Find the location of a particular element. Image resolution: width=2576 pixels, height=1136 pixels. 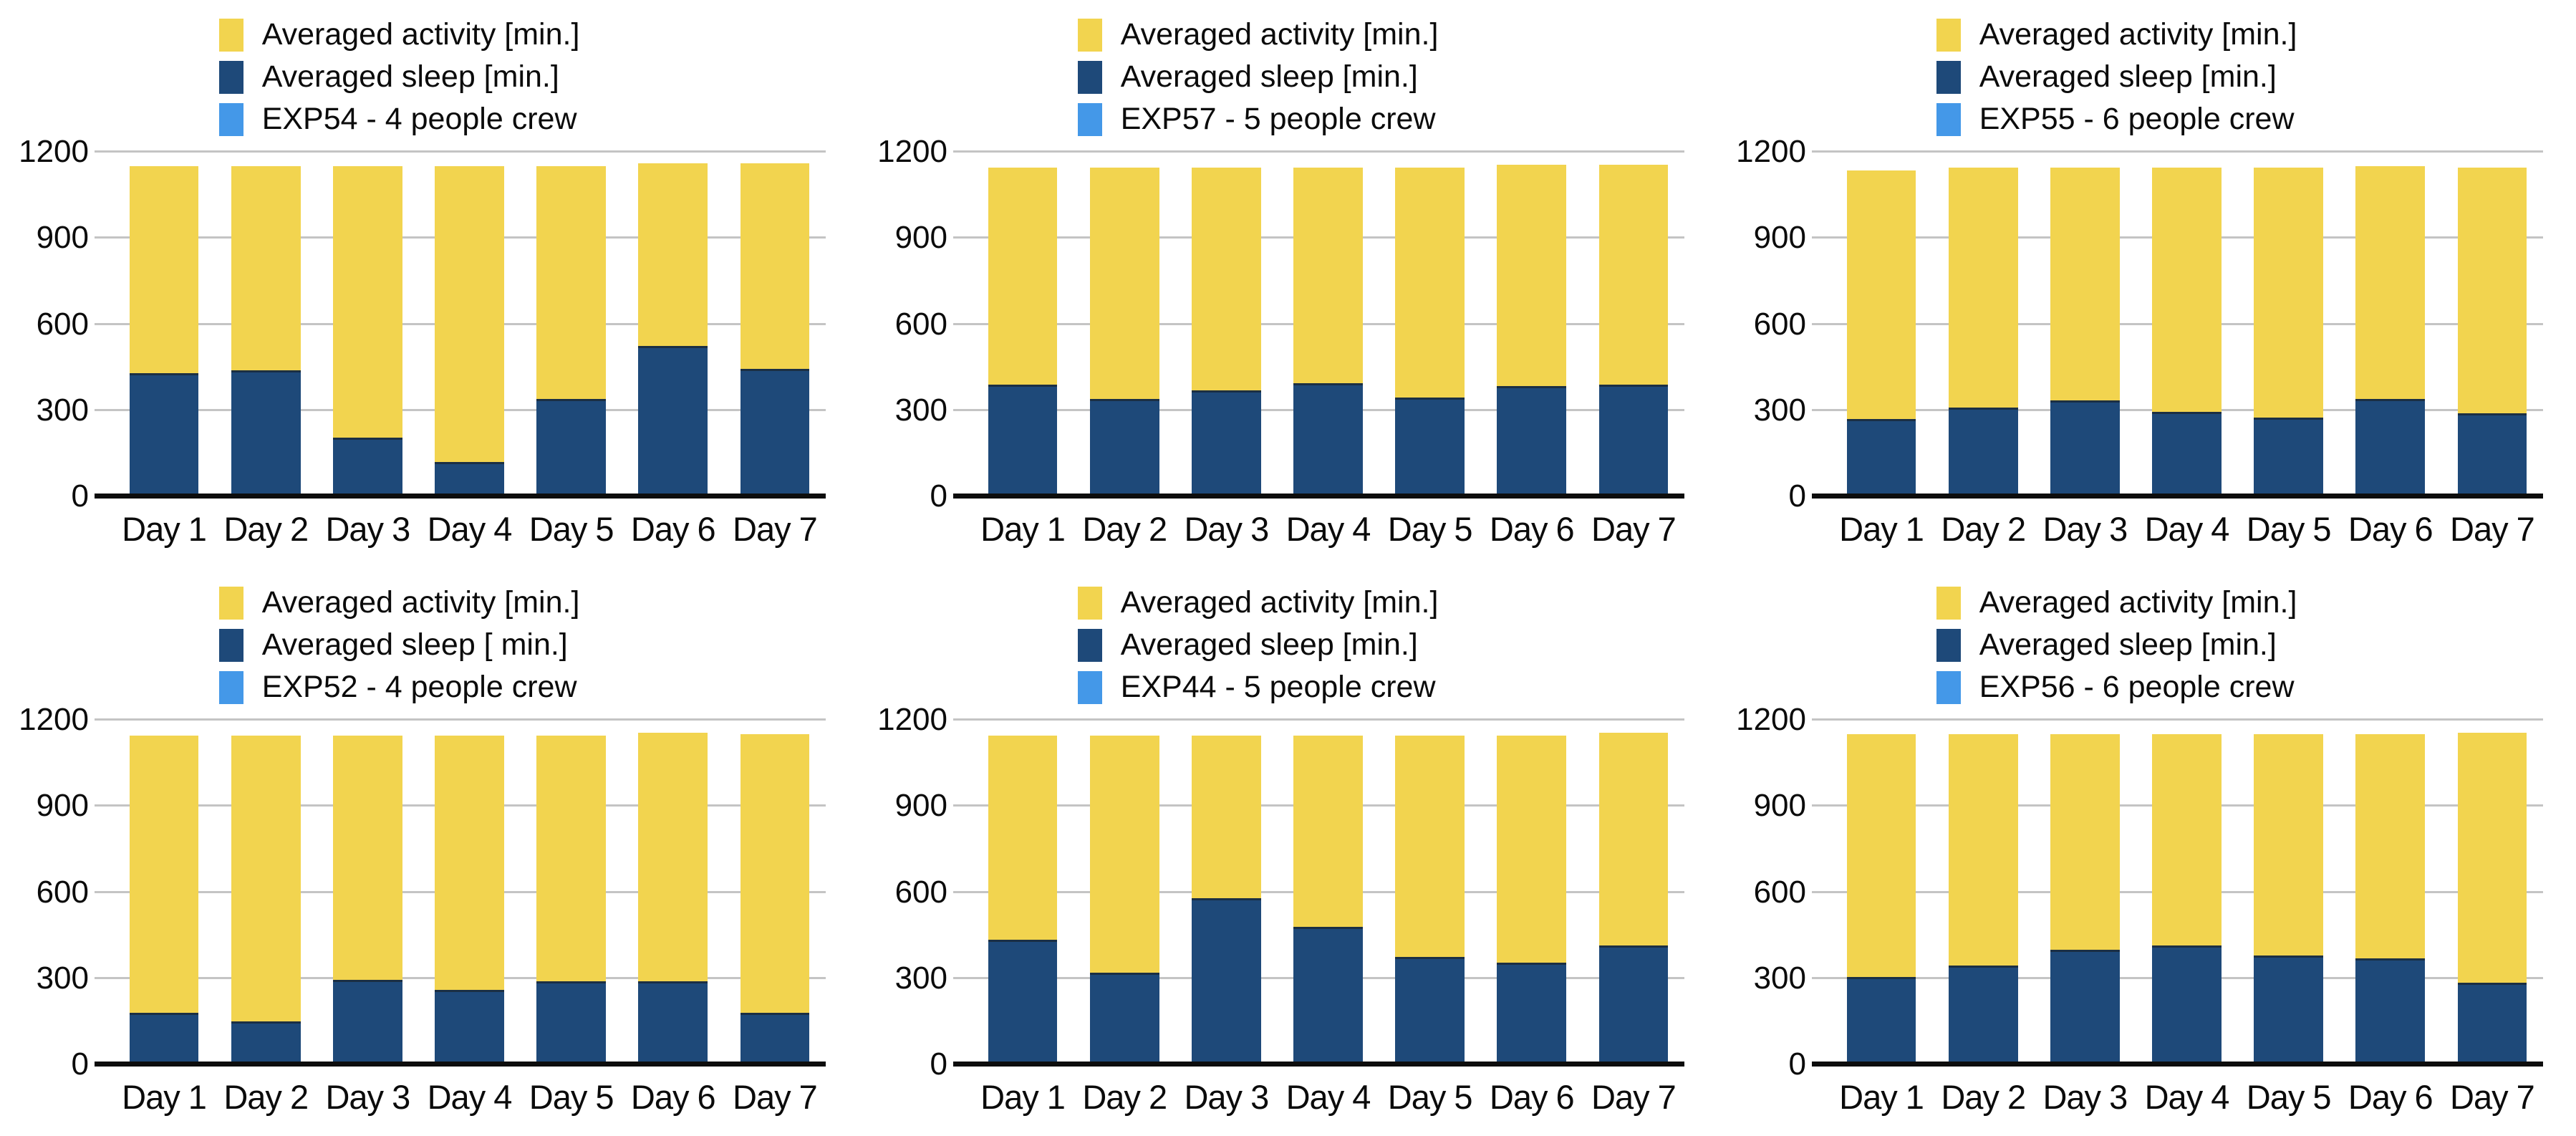

x-tick-label: Day 6 is located at coordinates (2390, 529).